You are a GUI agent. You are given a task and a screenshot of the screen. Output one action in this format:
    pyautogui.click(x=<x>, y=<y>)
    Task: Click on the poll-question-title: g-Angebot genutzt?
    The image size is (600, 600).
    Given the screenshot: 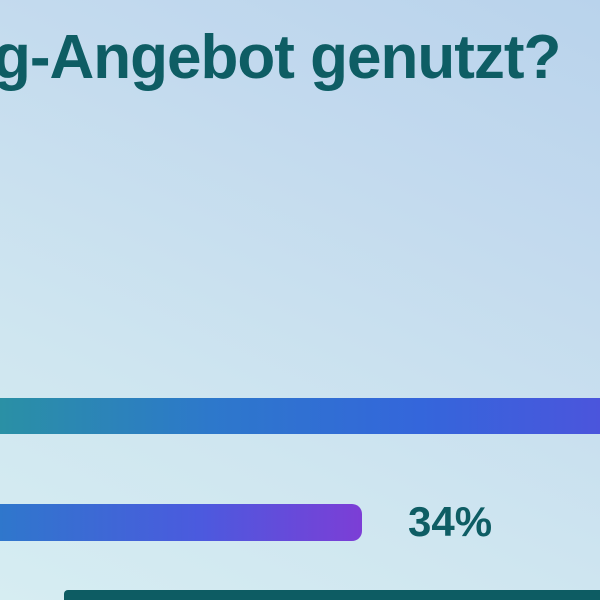 What is the action you would take?
    pyautogui.click(x=280, y=57)
    